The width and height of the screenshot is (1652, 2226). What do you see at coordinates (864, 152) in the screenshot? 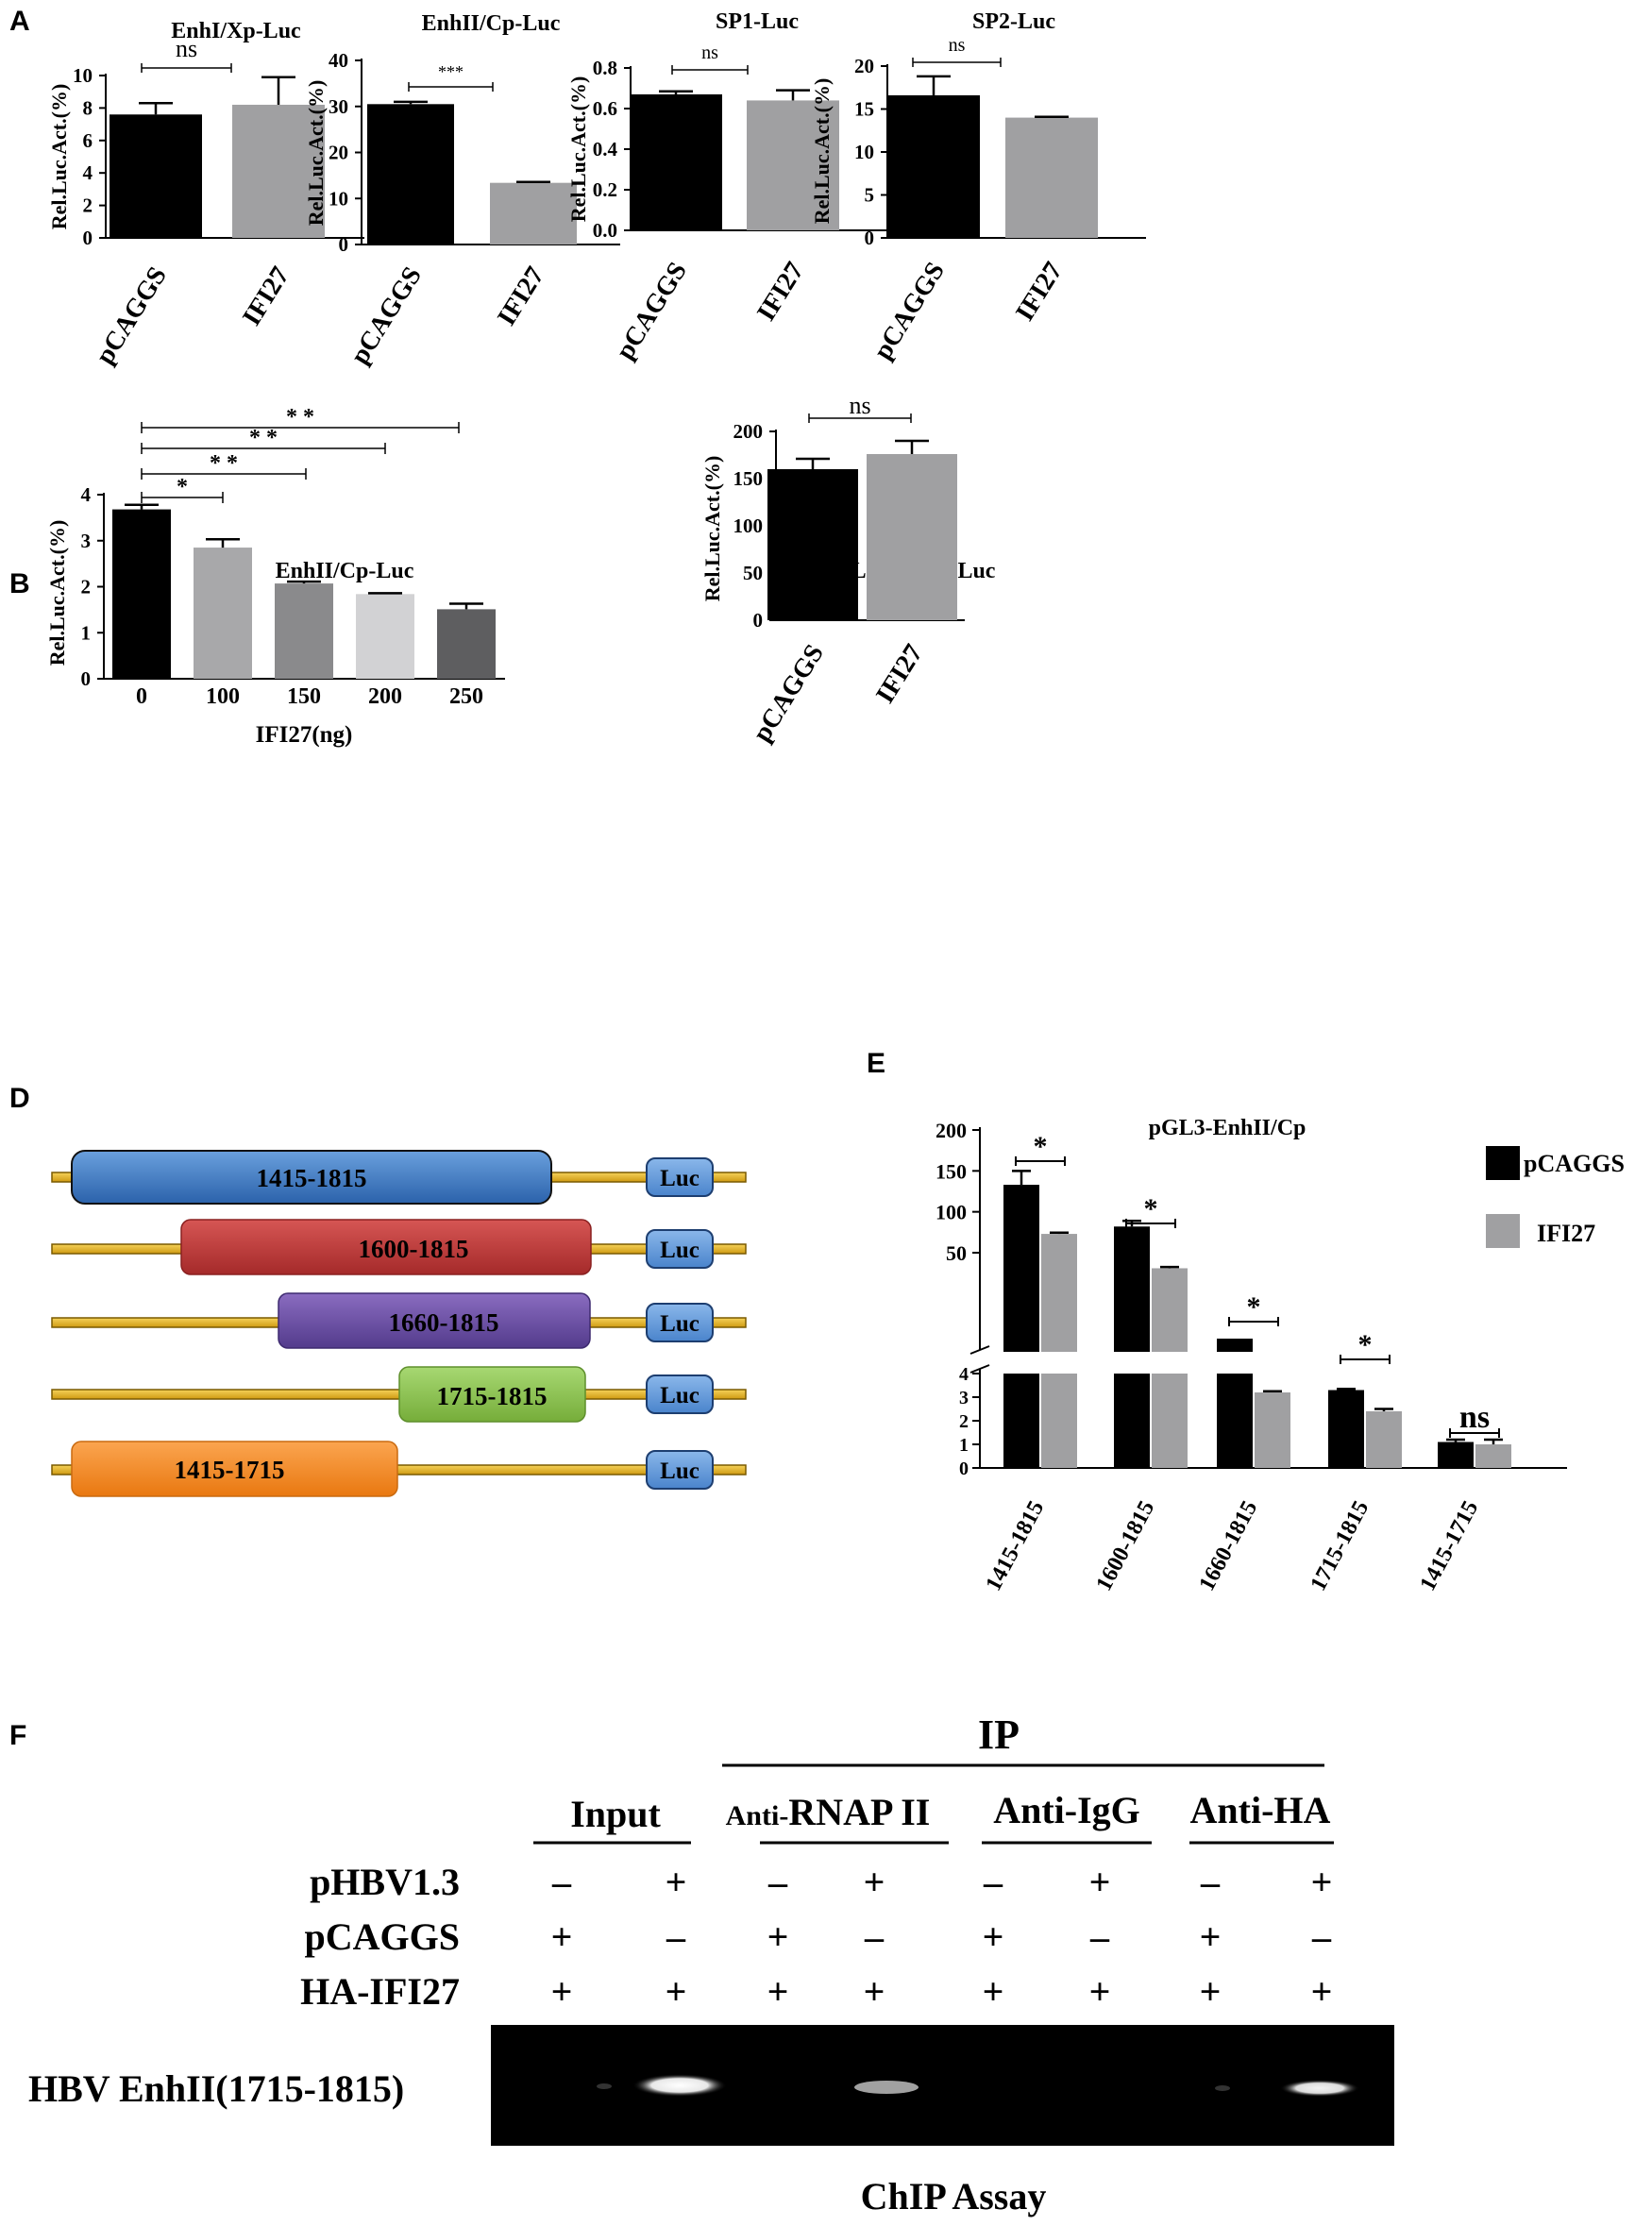
I see `y-tick-label: 10` at bounding box center [864, 152].